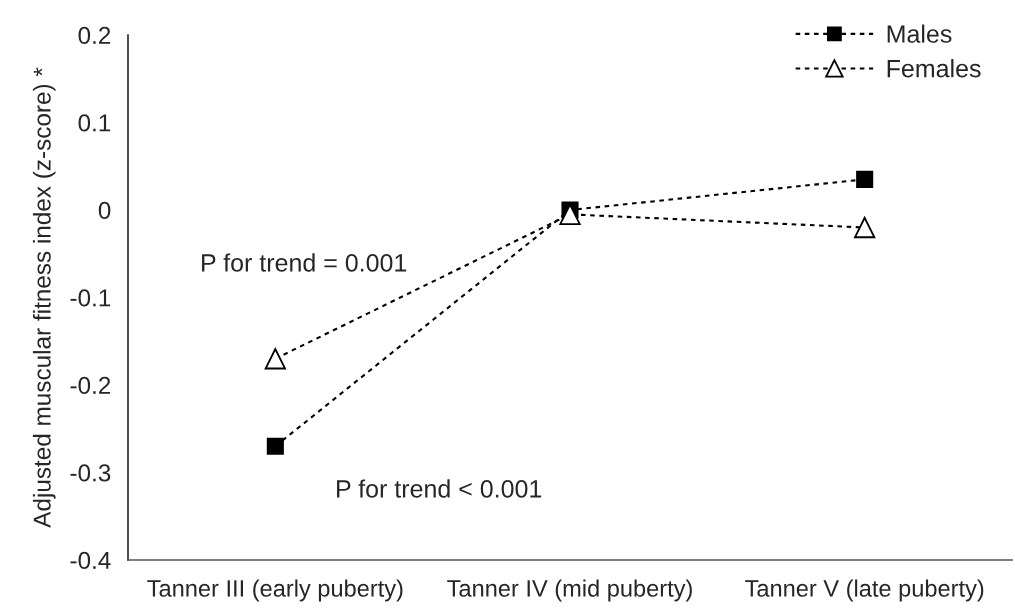  What do you see at coordinates (919, 33) in the screenshot?
I see `legend-label: Males` at bounding box center [919, 33].